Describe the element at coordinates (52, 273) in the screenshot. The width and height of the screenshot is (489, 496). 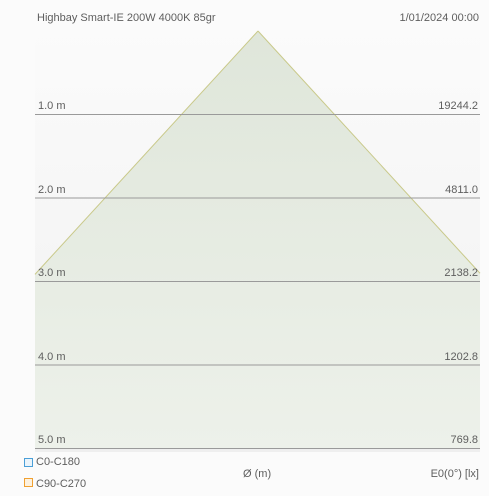
I see `level-height-label: 3.0 m` at that location.